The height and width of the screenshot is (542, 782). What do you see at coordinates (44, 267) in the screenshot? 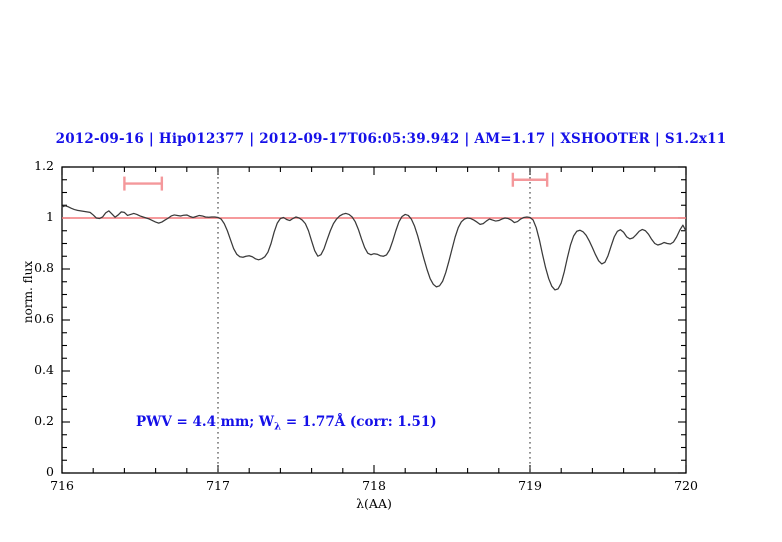
I see `y-tick-label: 0.8` at bounding box center [44, 267].